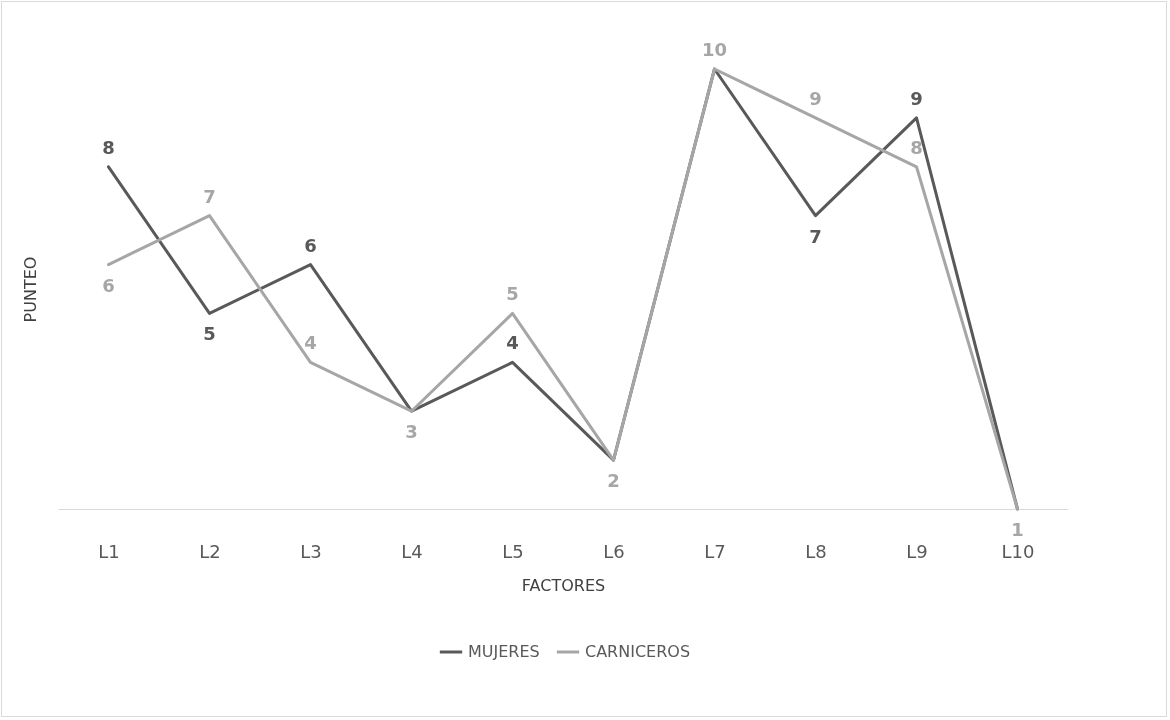  Describe the element at coordinates (917, 551) in the screenshot. I see `x-tick-label: L9` at that location.